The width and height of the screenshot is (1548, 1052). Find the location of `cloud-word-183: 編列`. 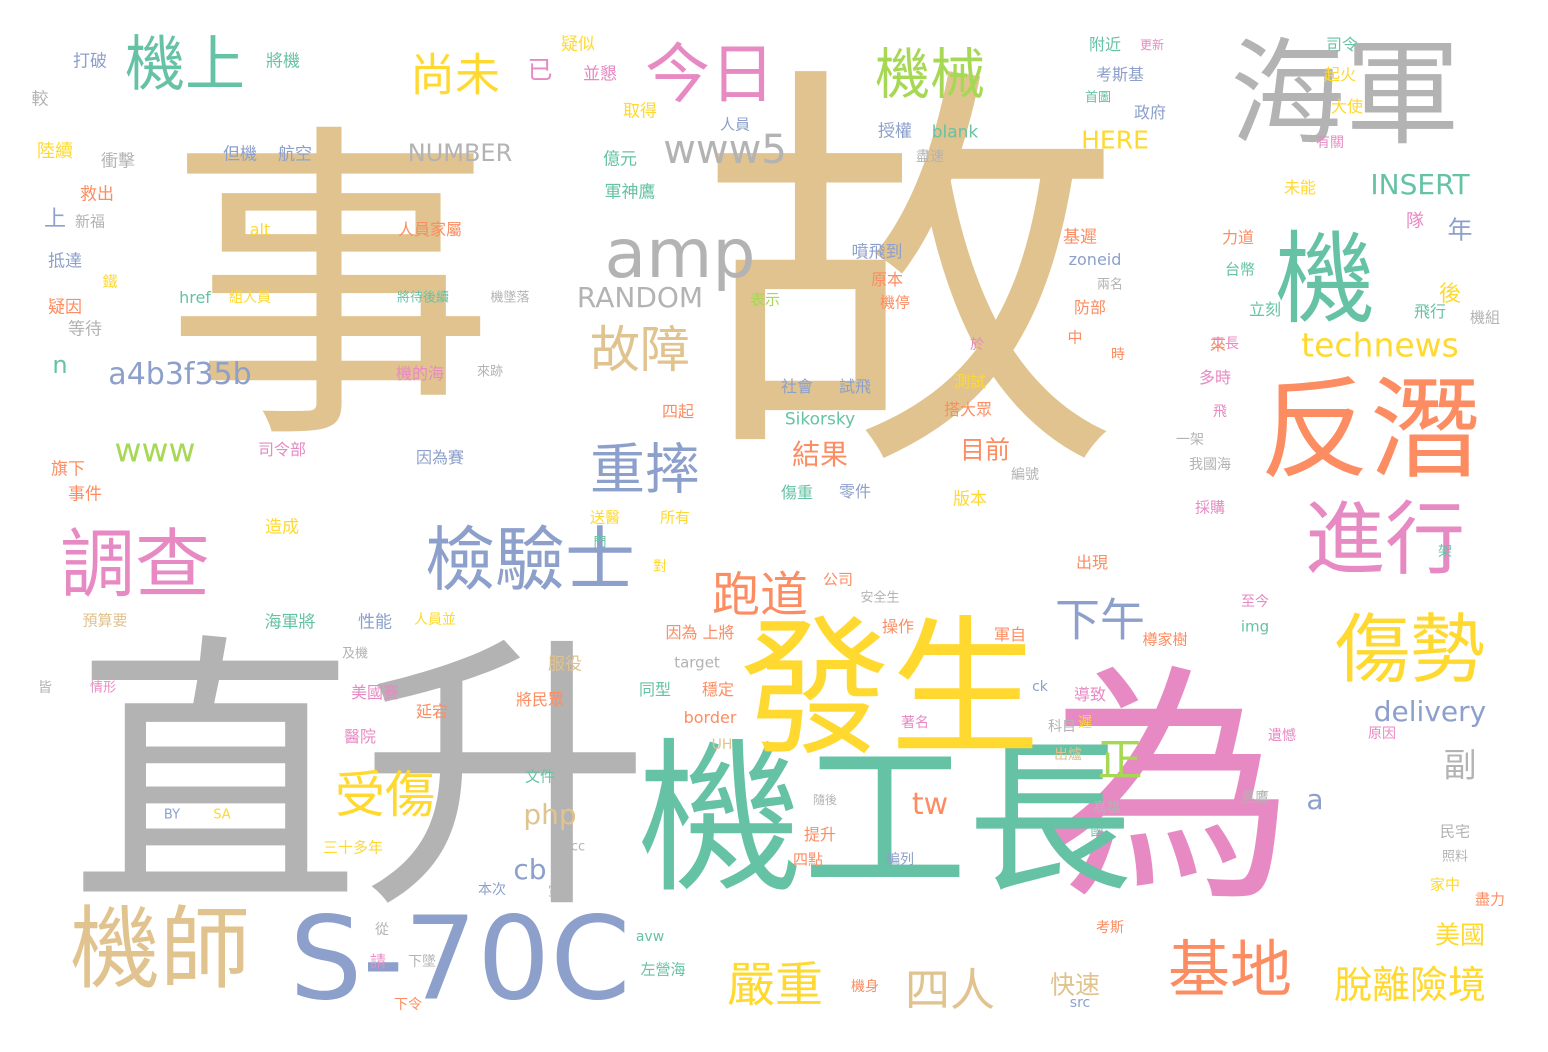

cloud-word-183: 編列 is located at coordinates (900, 860).